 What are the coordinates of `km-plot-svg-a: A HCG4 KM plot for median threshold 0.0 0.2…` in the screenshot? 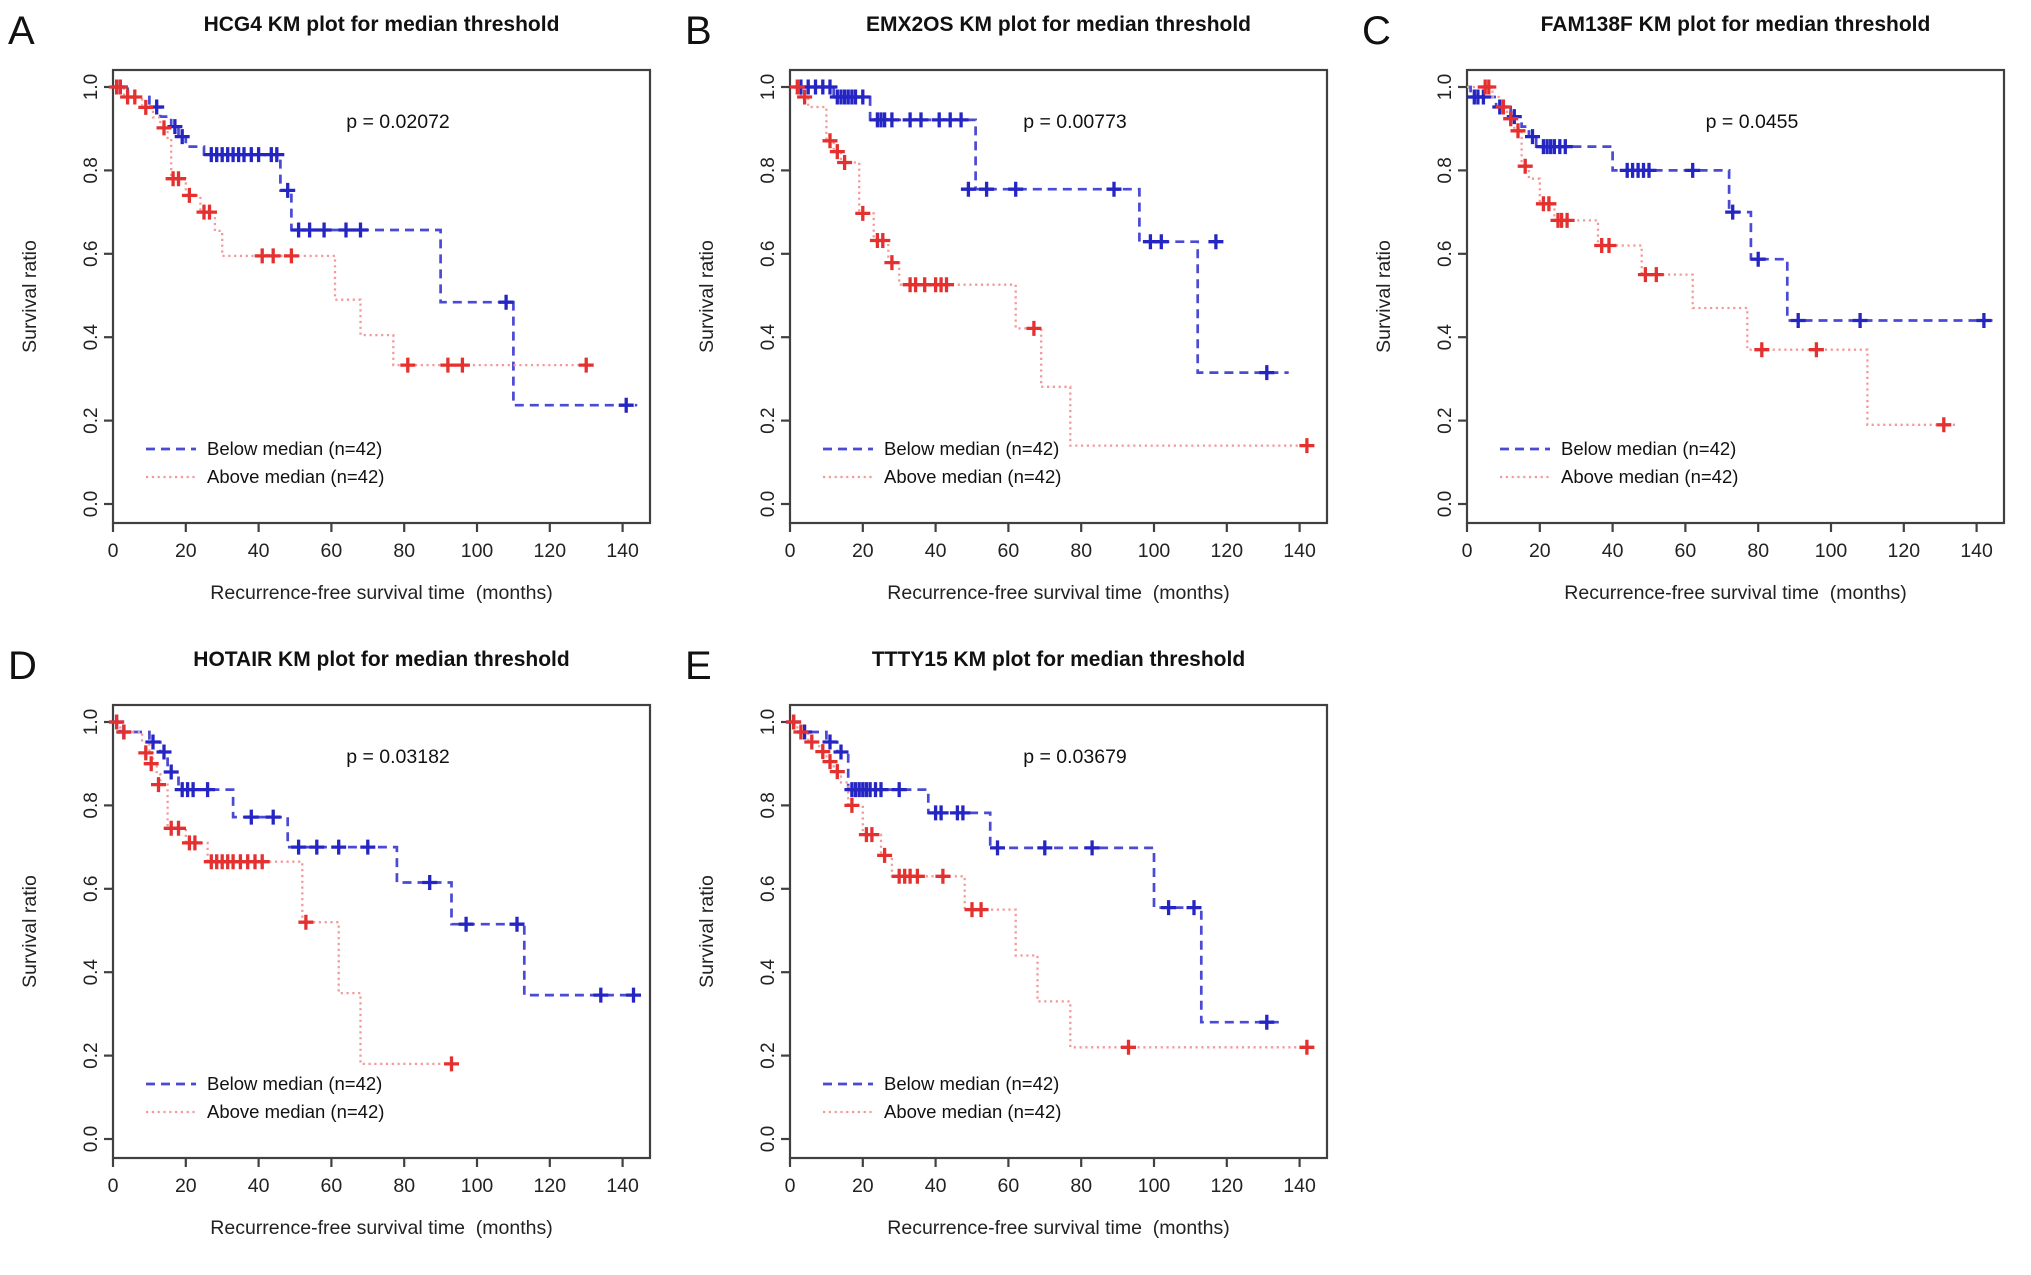 It's located at (330, 306).